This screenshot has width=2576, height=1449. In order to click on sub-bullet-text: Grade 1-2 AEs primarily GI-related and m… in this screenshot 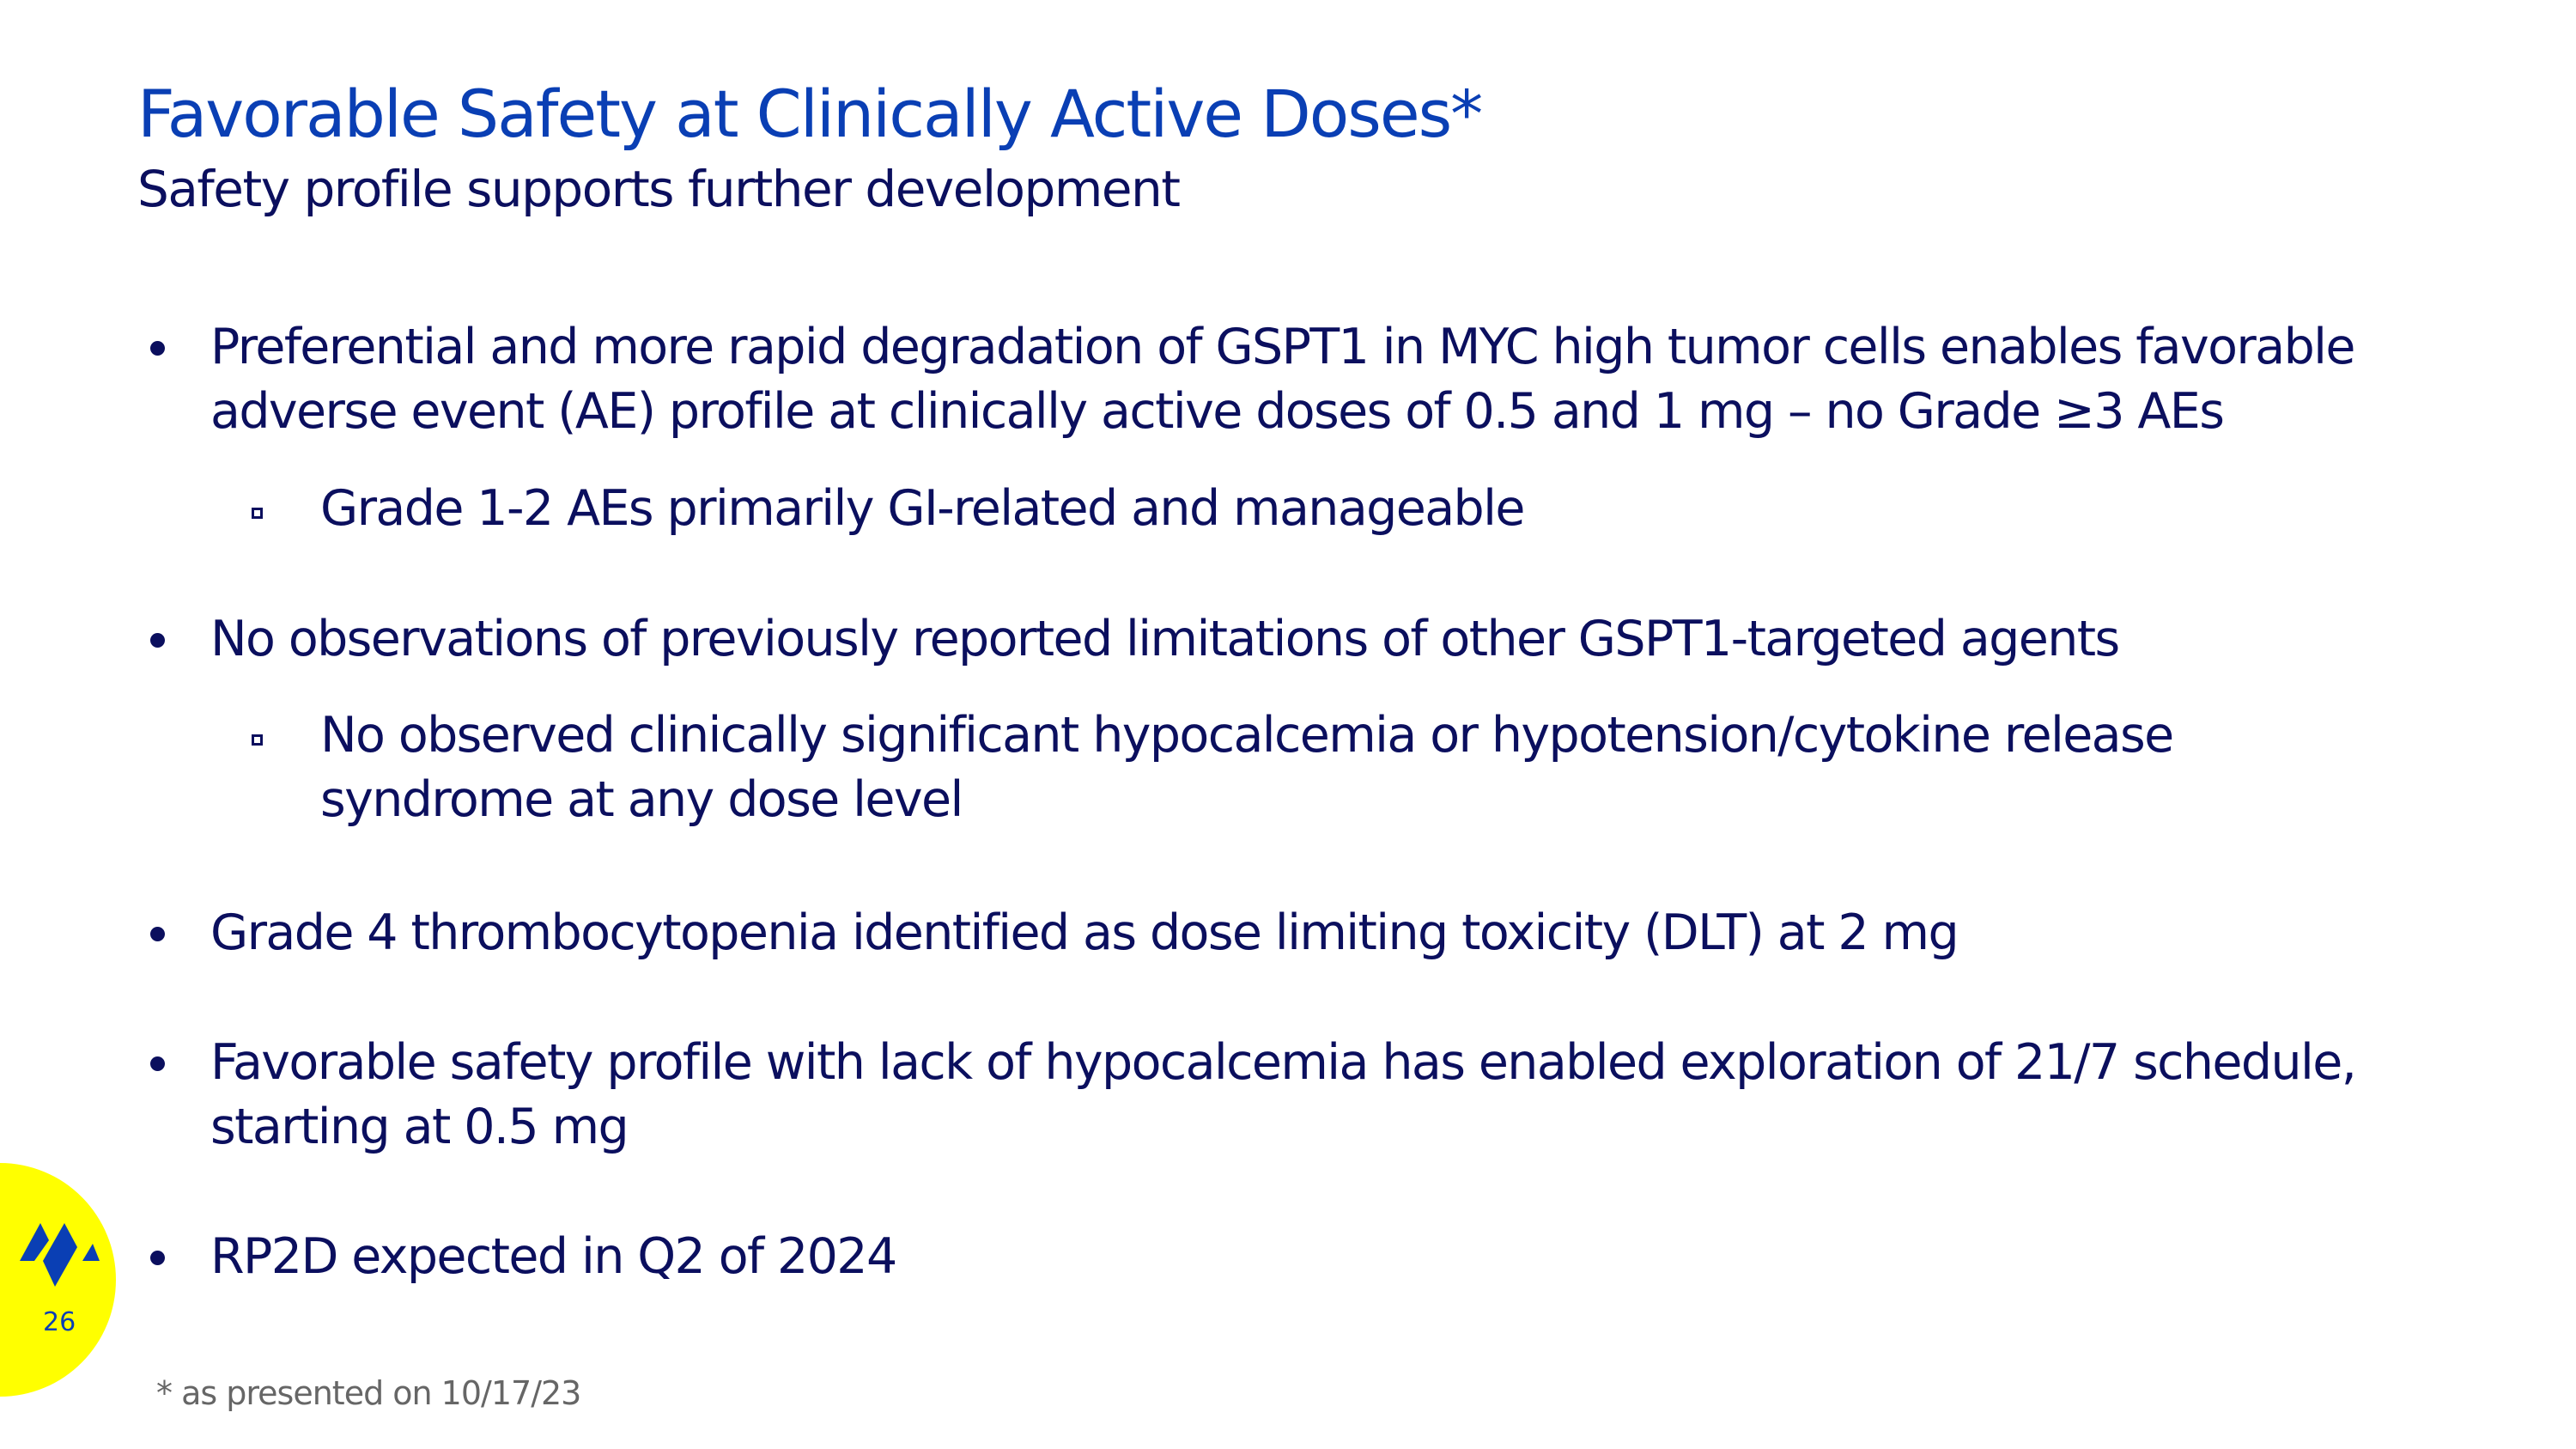, I will do `click(922, 509)`.